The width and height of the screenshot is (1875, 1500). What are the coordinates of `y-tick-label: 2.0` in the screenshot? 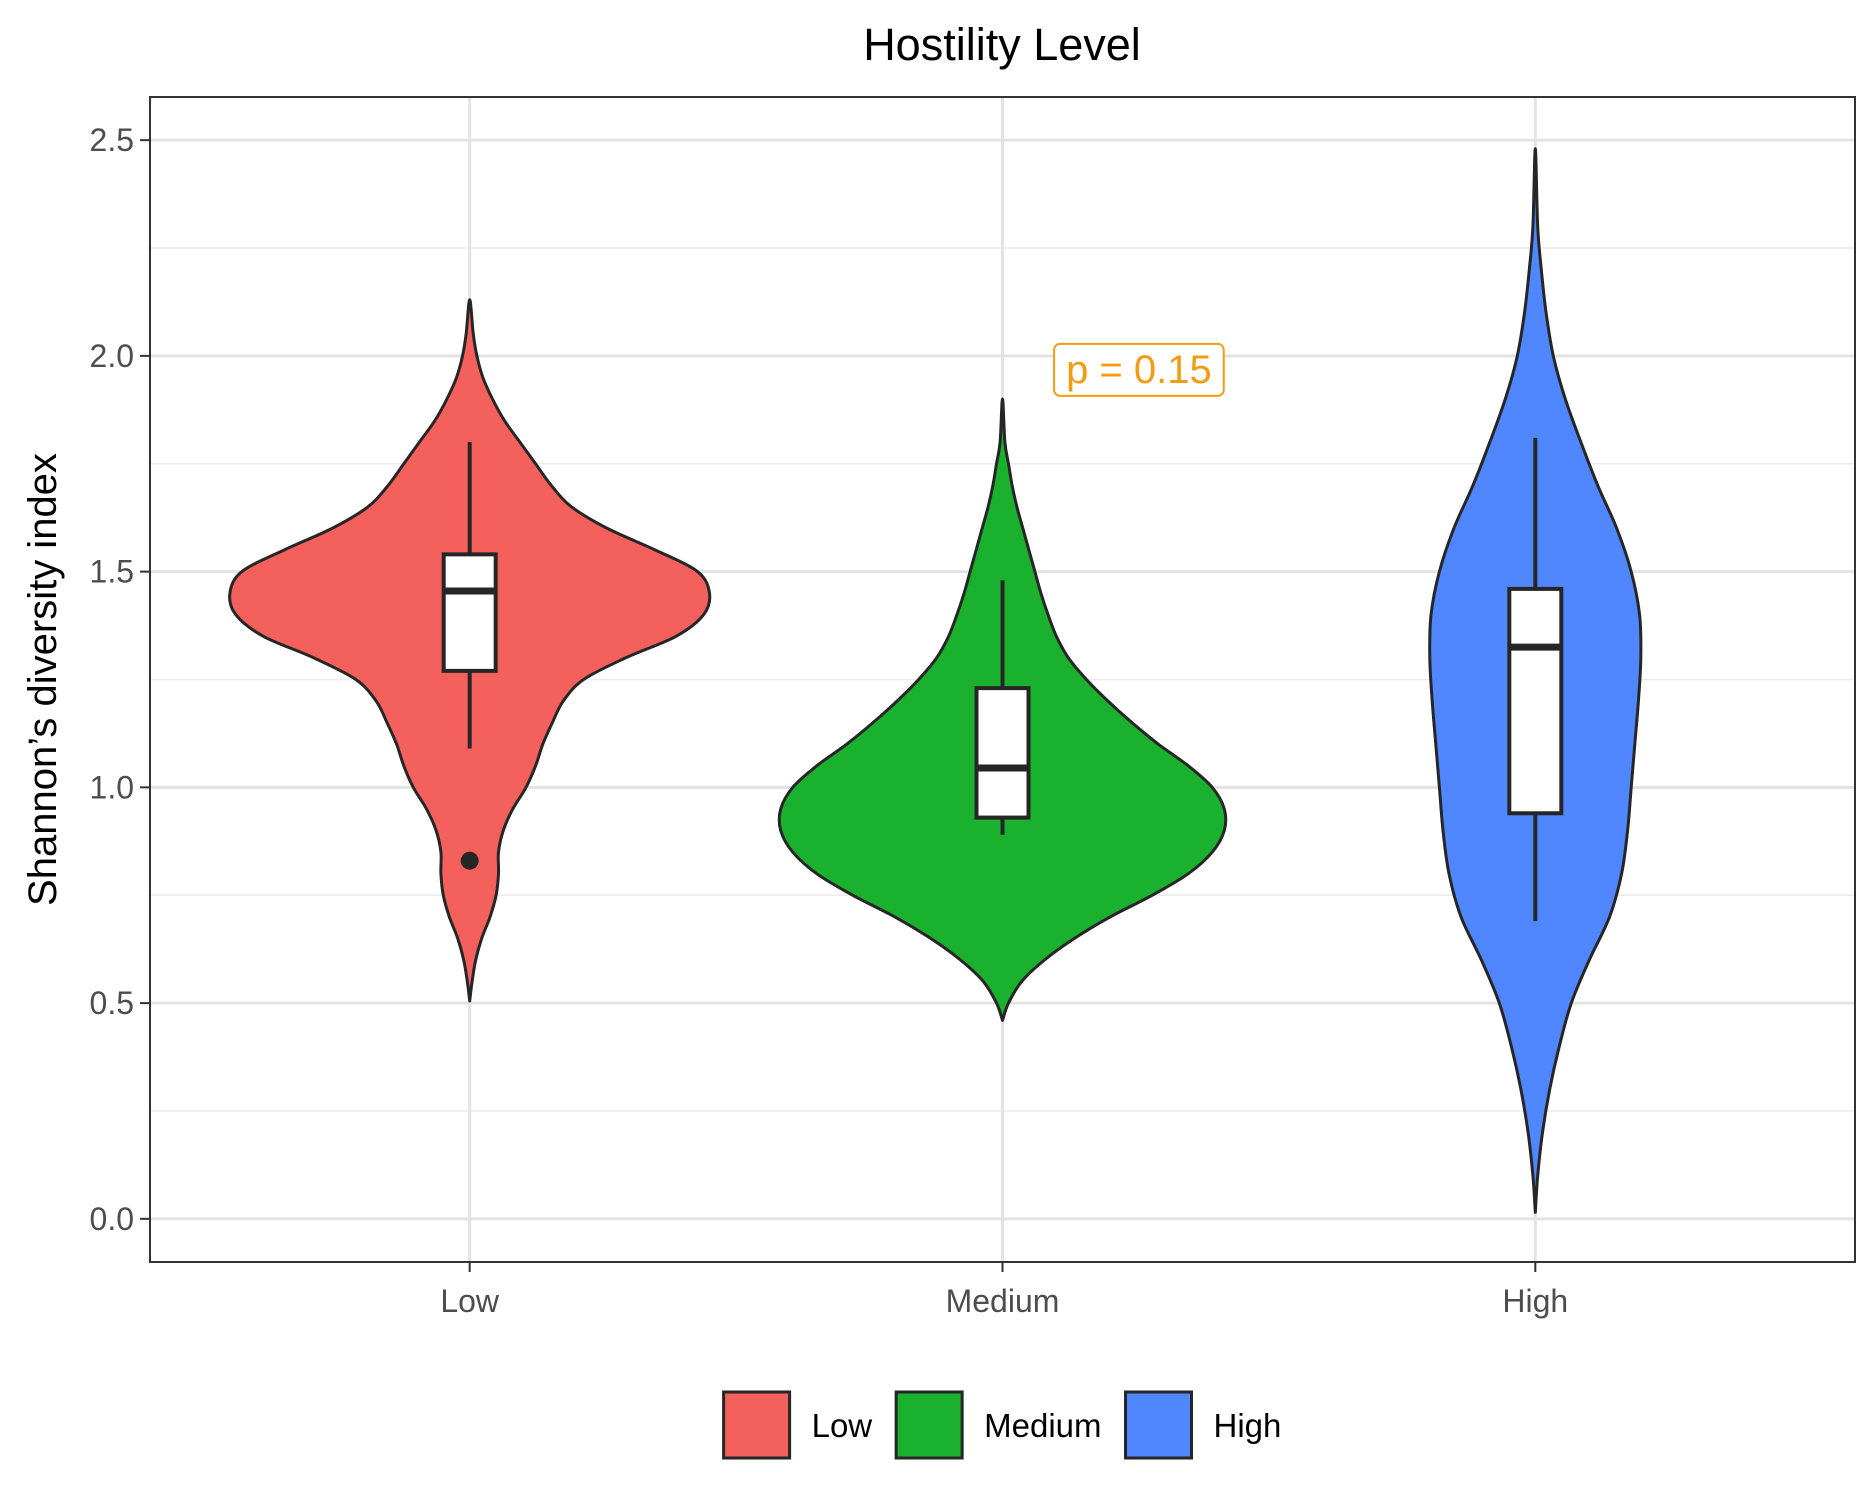 It's located at (112, 356).